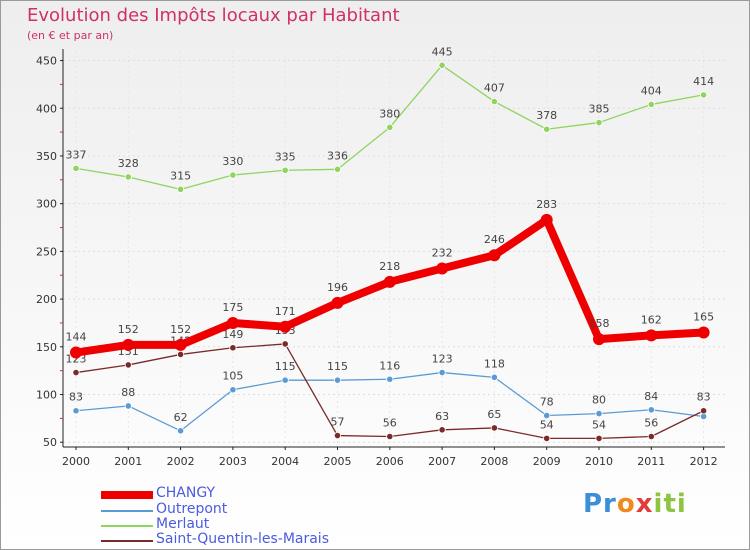  What do you see at coordinates (76, 337) in the screenshot?
I see `data-label: 144` at bounding box center [76, 337].